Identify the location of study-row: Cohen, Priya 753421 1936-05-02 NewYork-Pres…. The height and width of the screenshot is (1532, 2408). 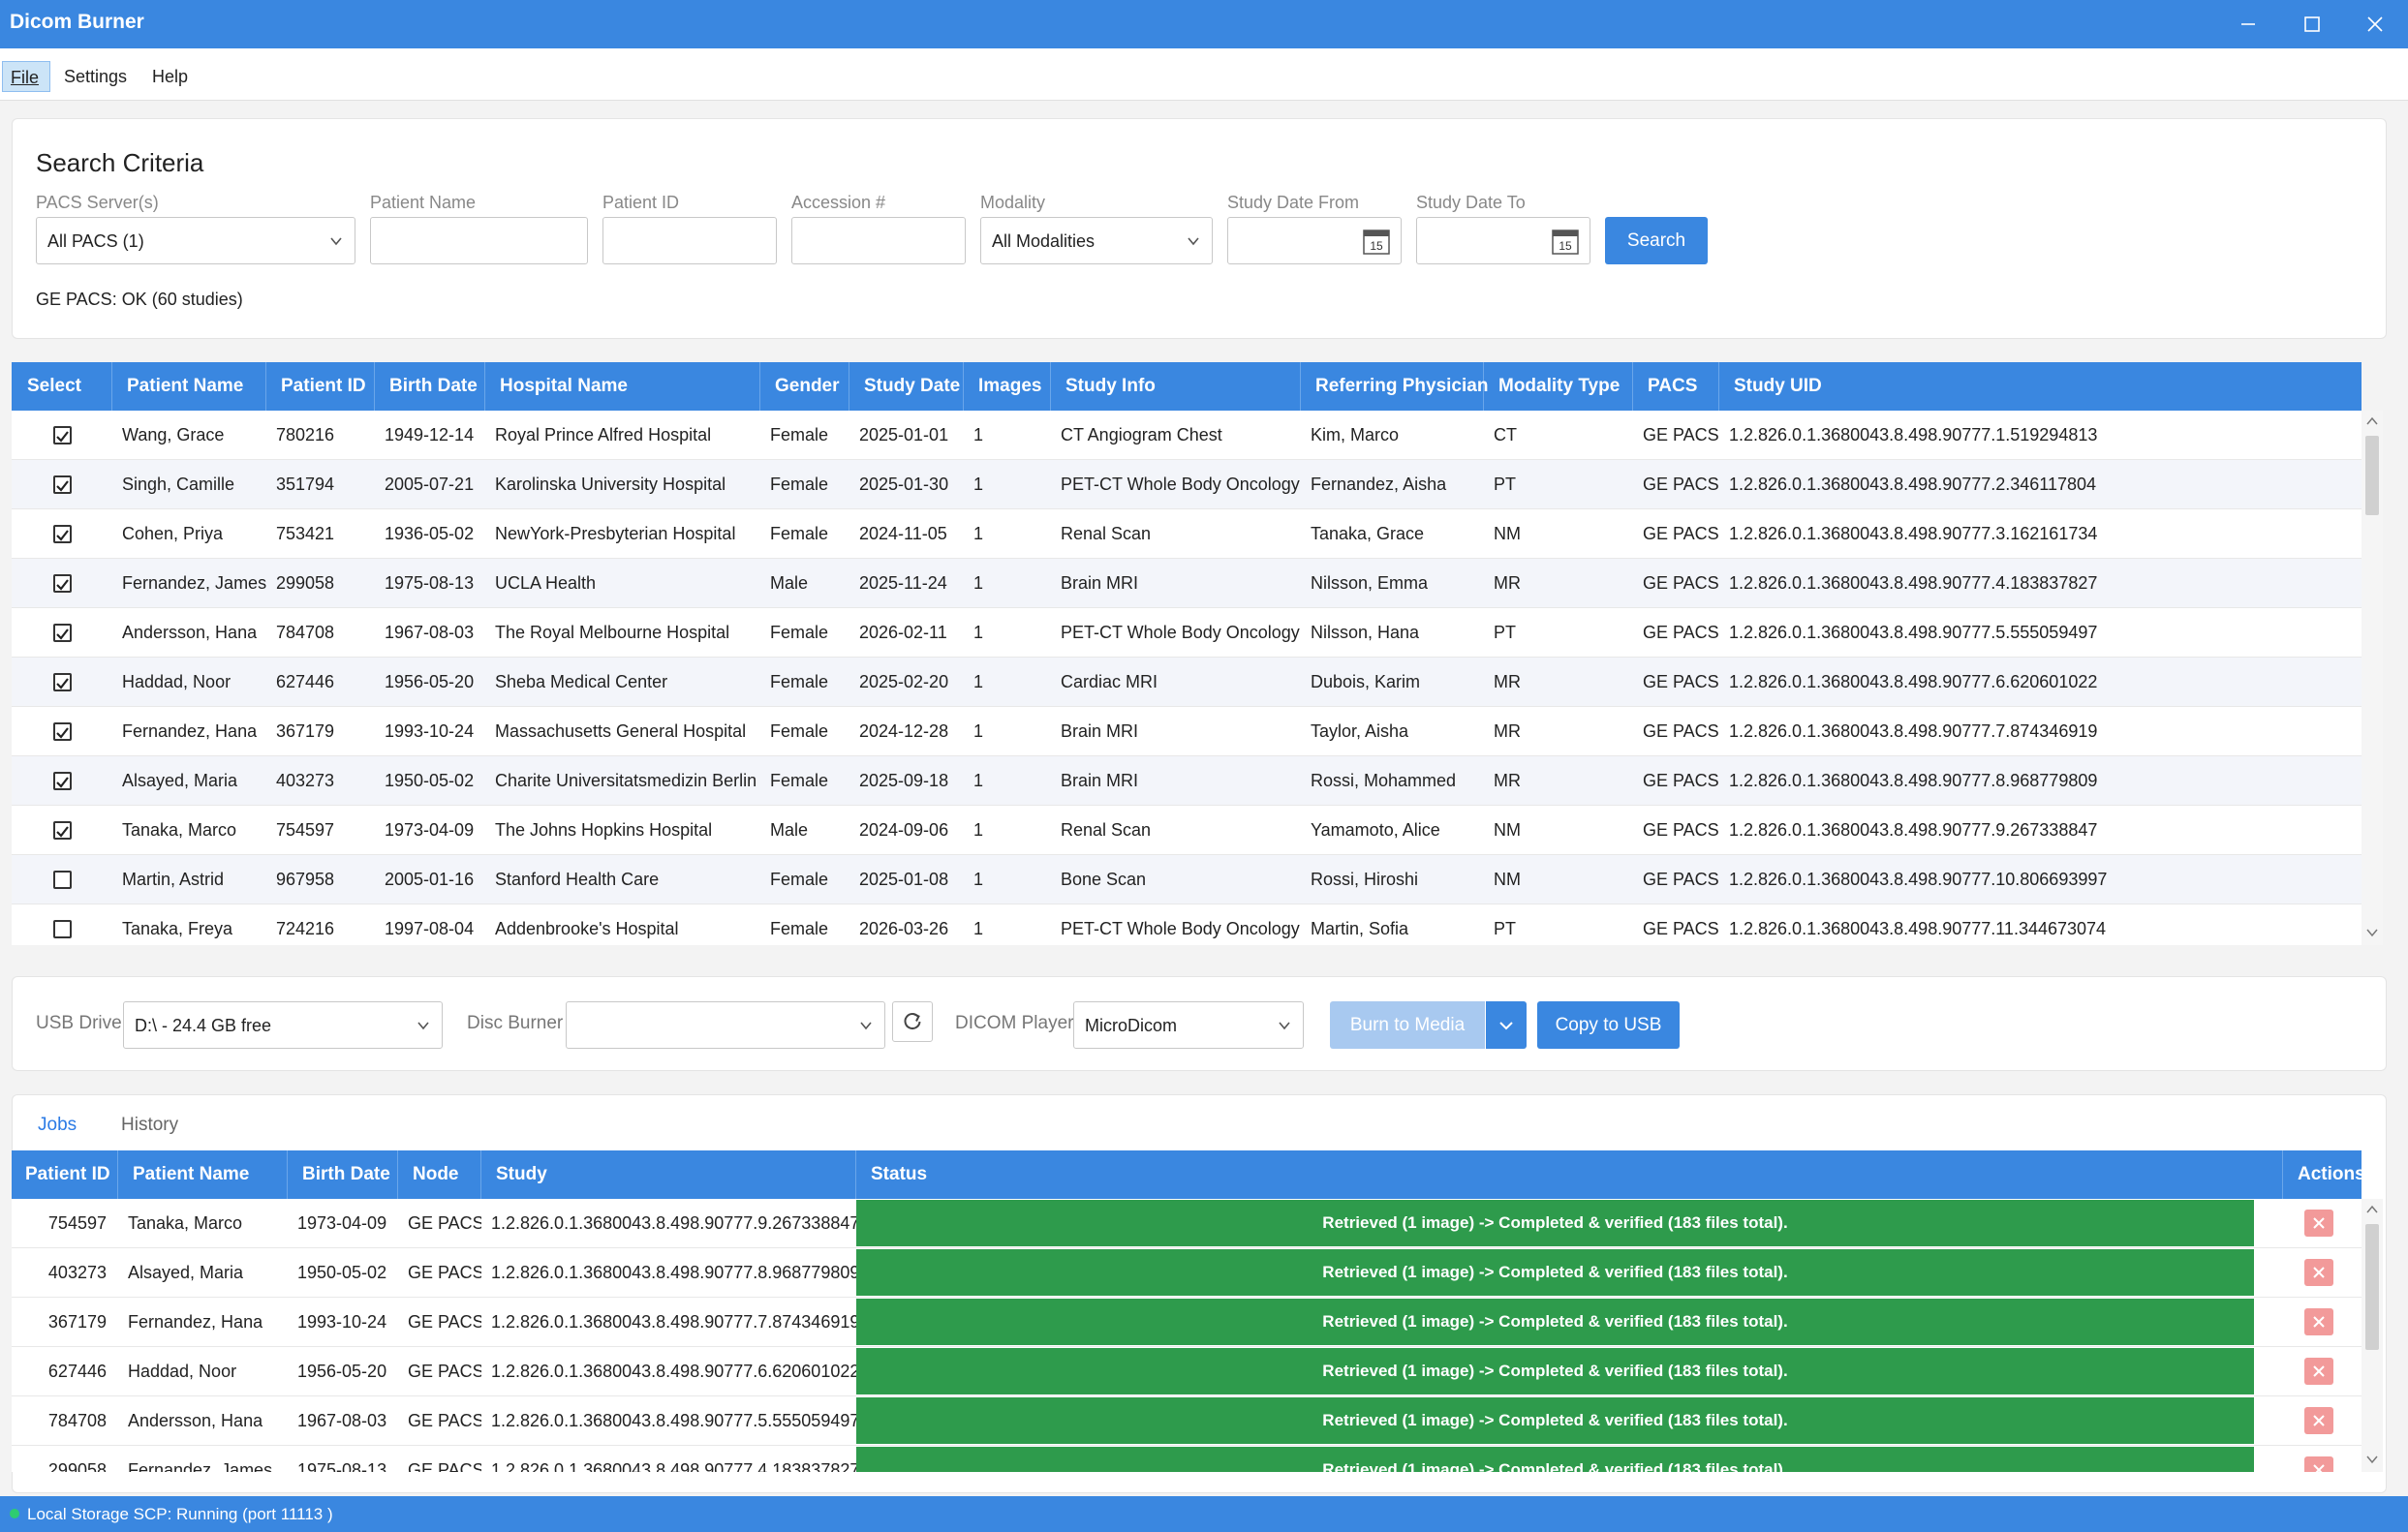
(1187, 534).